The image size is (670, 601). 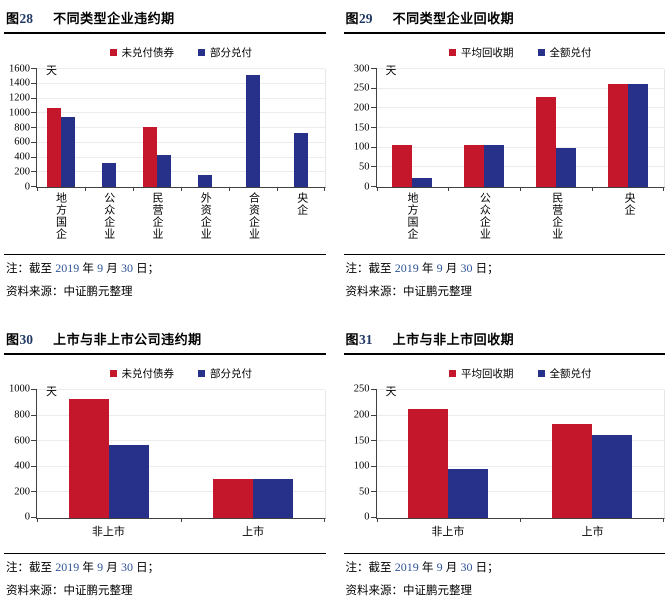 I want to click on x-category-label: 上市, so click(x=253, y=531).